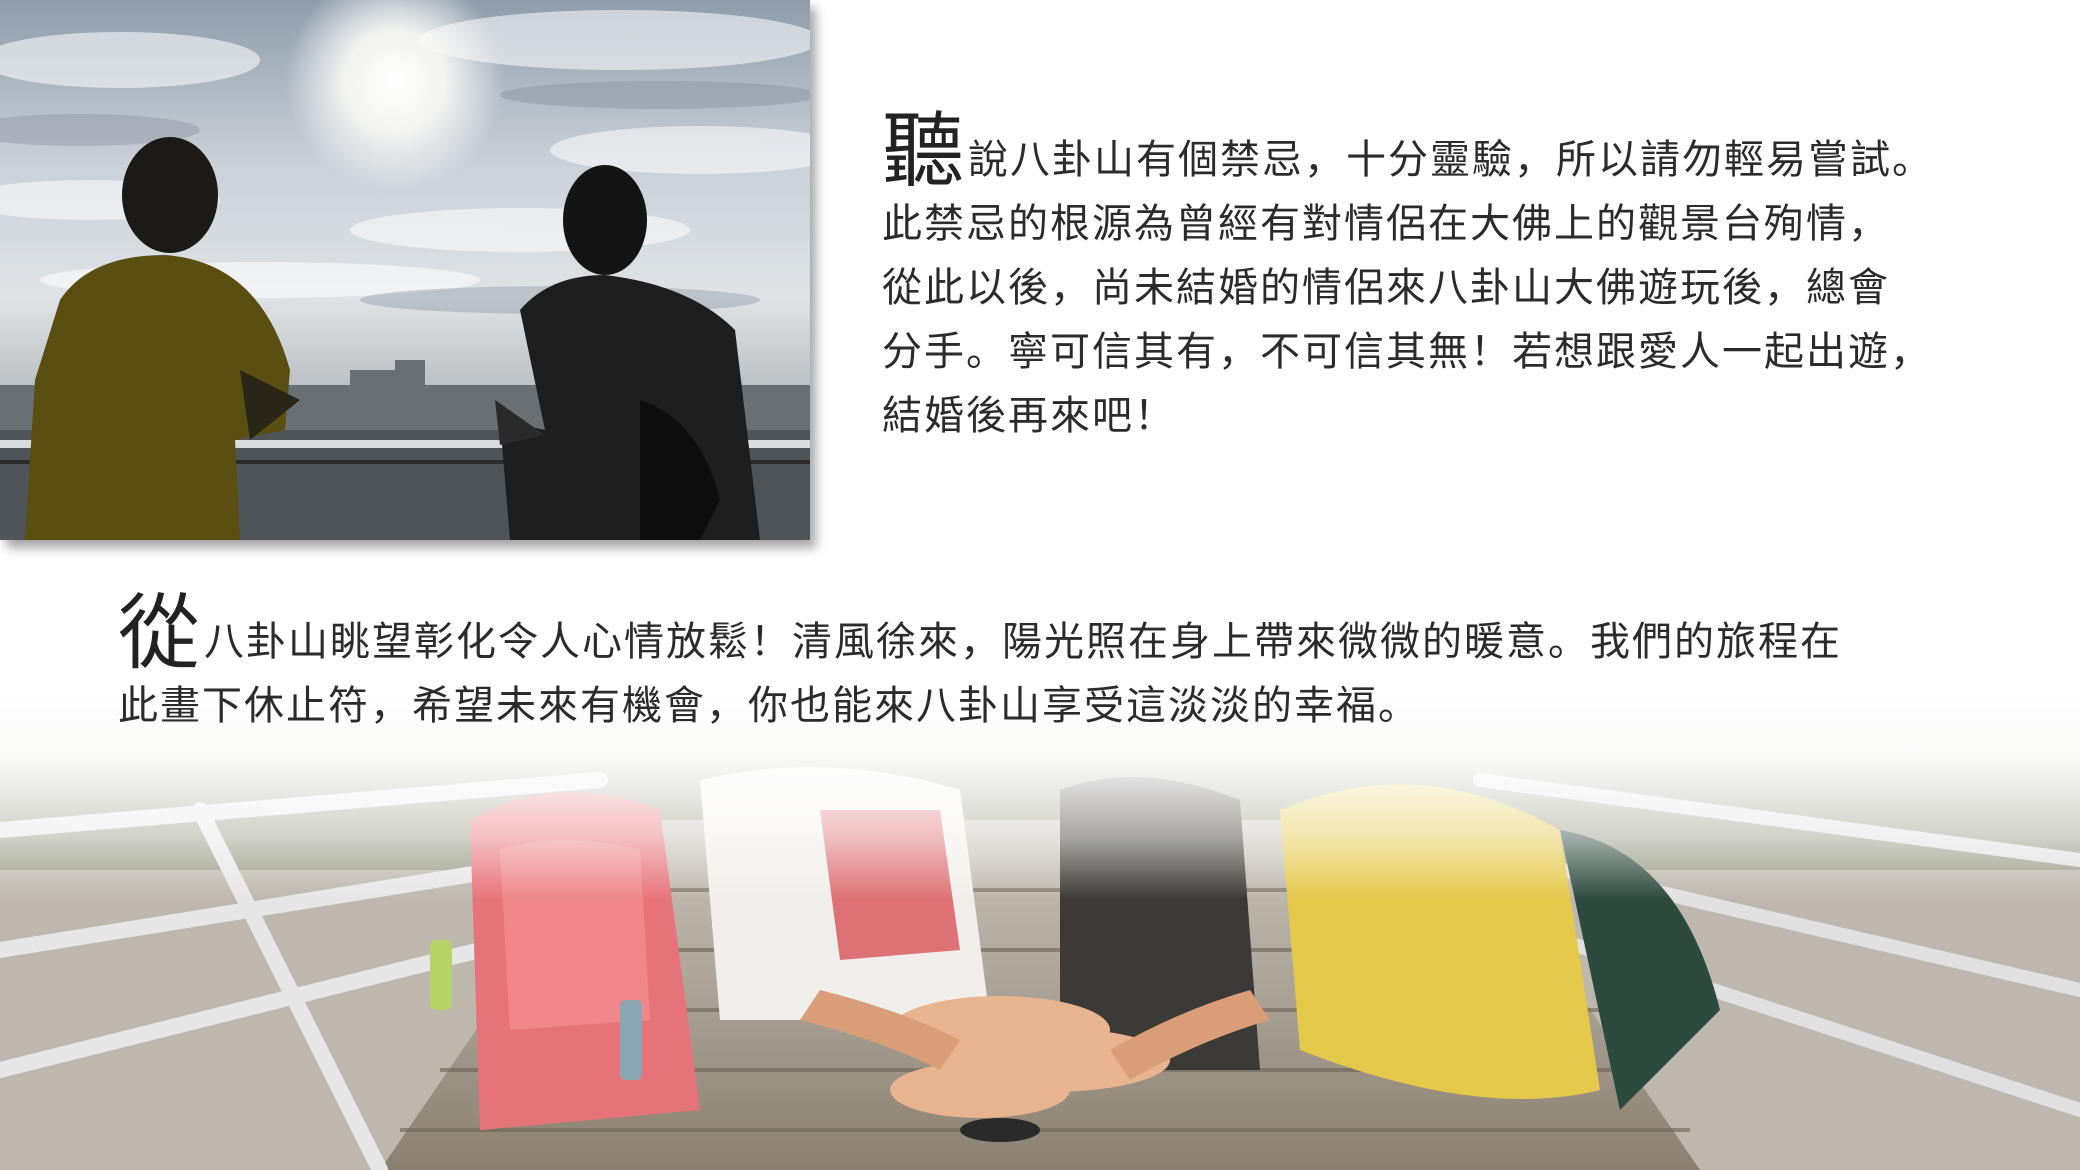  What do you see at coordinates (924, 151) in the screenshot?
I see `top-drop-cap: 聽` at bounding box center [924, 151].